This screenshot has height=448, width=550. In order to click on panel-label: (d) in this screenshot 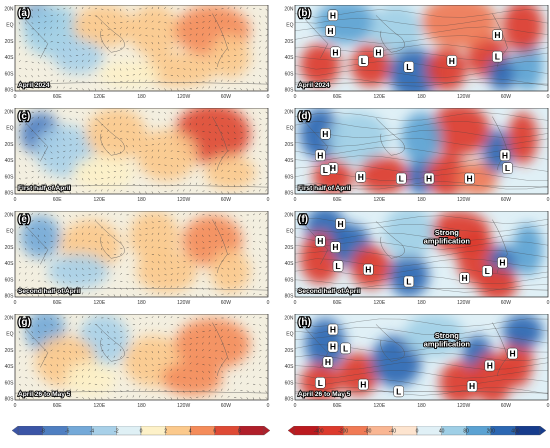, I will do `click(304, 116)`.